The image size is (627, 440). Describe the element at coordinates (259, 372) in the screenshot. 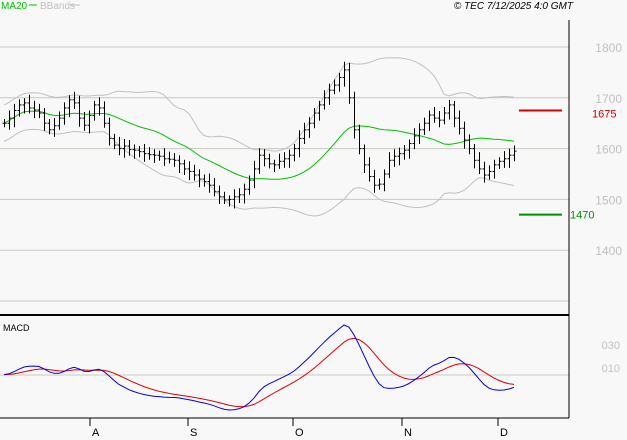

I see `macd-signal-line` at that location.